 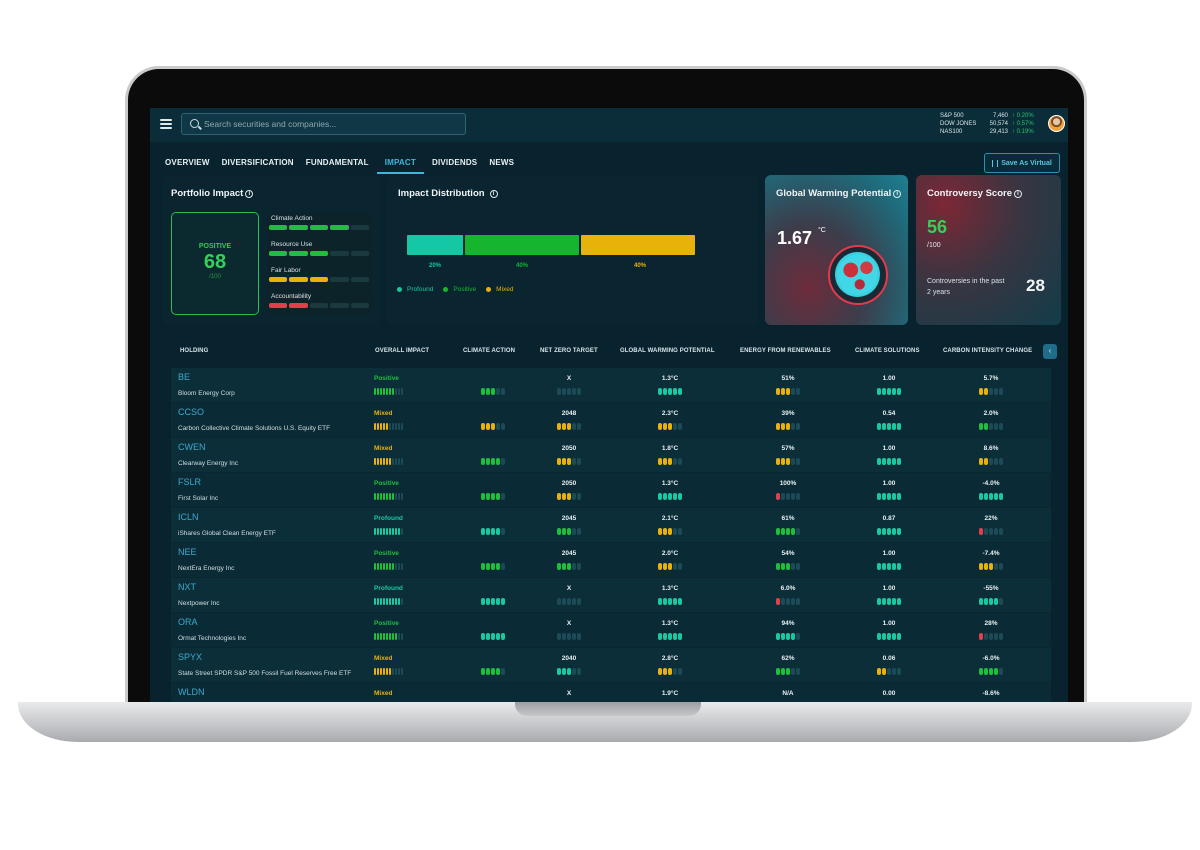 I want to click on holding-symbol: CWEN, so click(x=192, y=446).